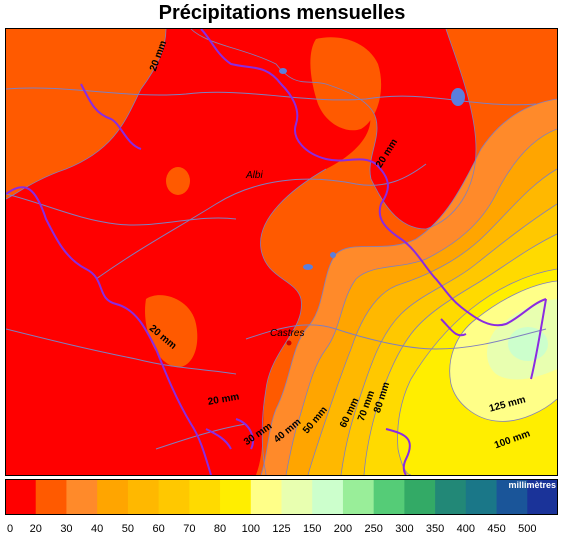 This screenshot has width=564, height=542. What do you see at coordinates (496, 529) in the screenshot?
I see `legend-tick-label: 450` at bounding box center [496, 529].